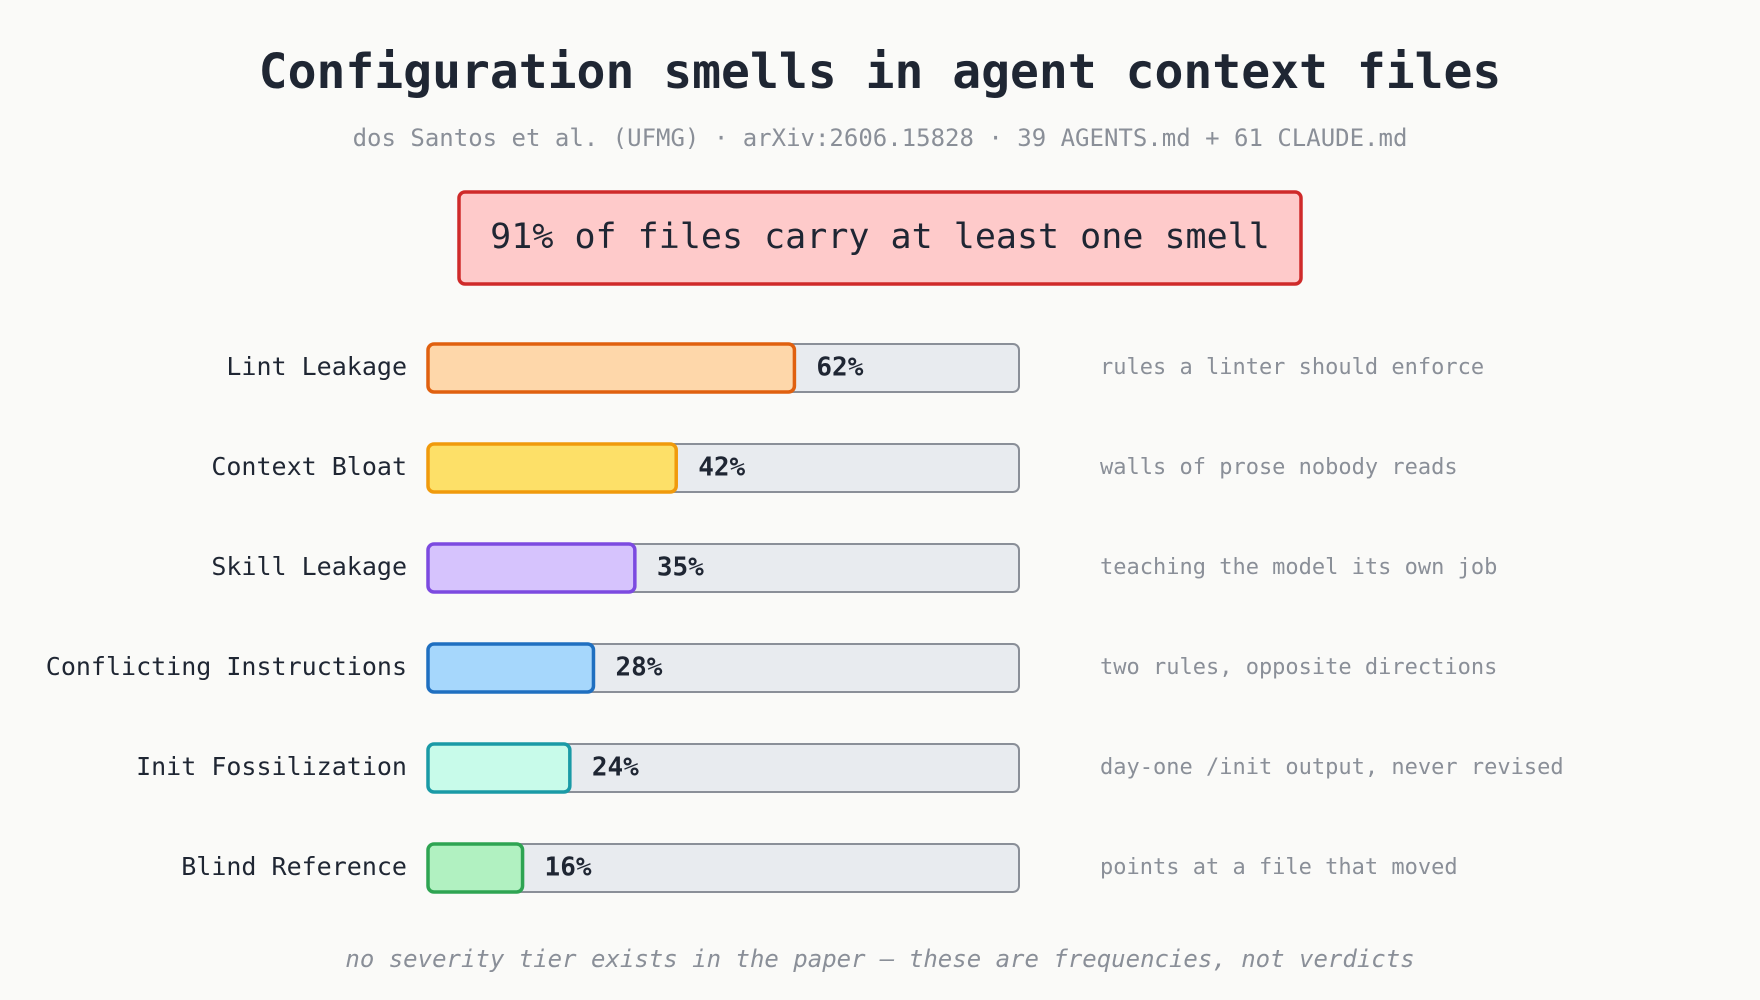 The height and width of the screenshot is (1000, 1760). Describe the element at coordinates (294, 866) in the screenshot. I see `category-label: Blind Reference` at that location.